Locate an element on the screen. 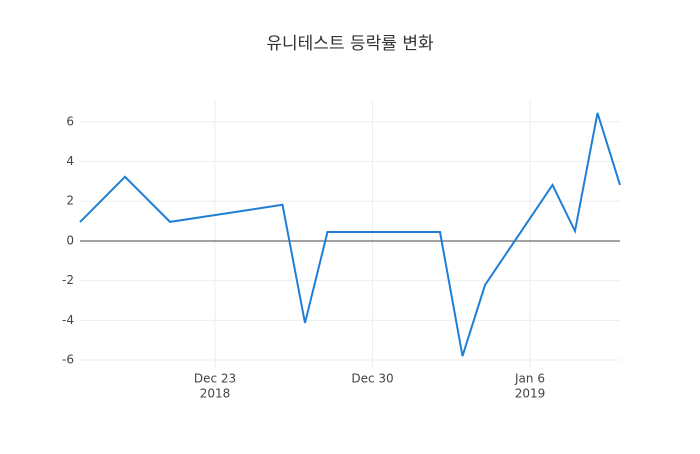 The height and width of the screenshot is (454, 700). x-tick-label: Dec 30 is located at coordinates (372, 379).